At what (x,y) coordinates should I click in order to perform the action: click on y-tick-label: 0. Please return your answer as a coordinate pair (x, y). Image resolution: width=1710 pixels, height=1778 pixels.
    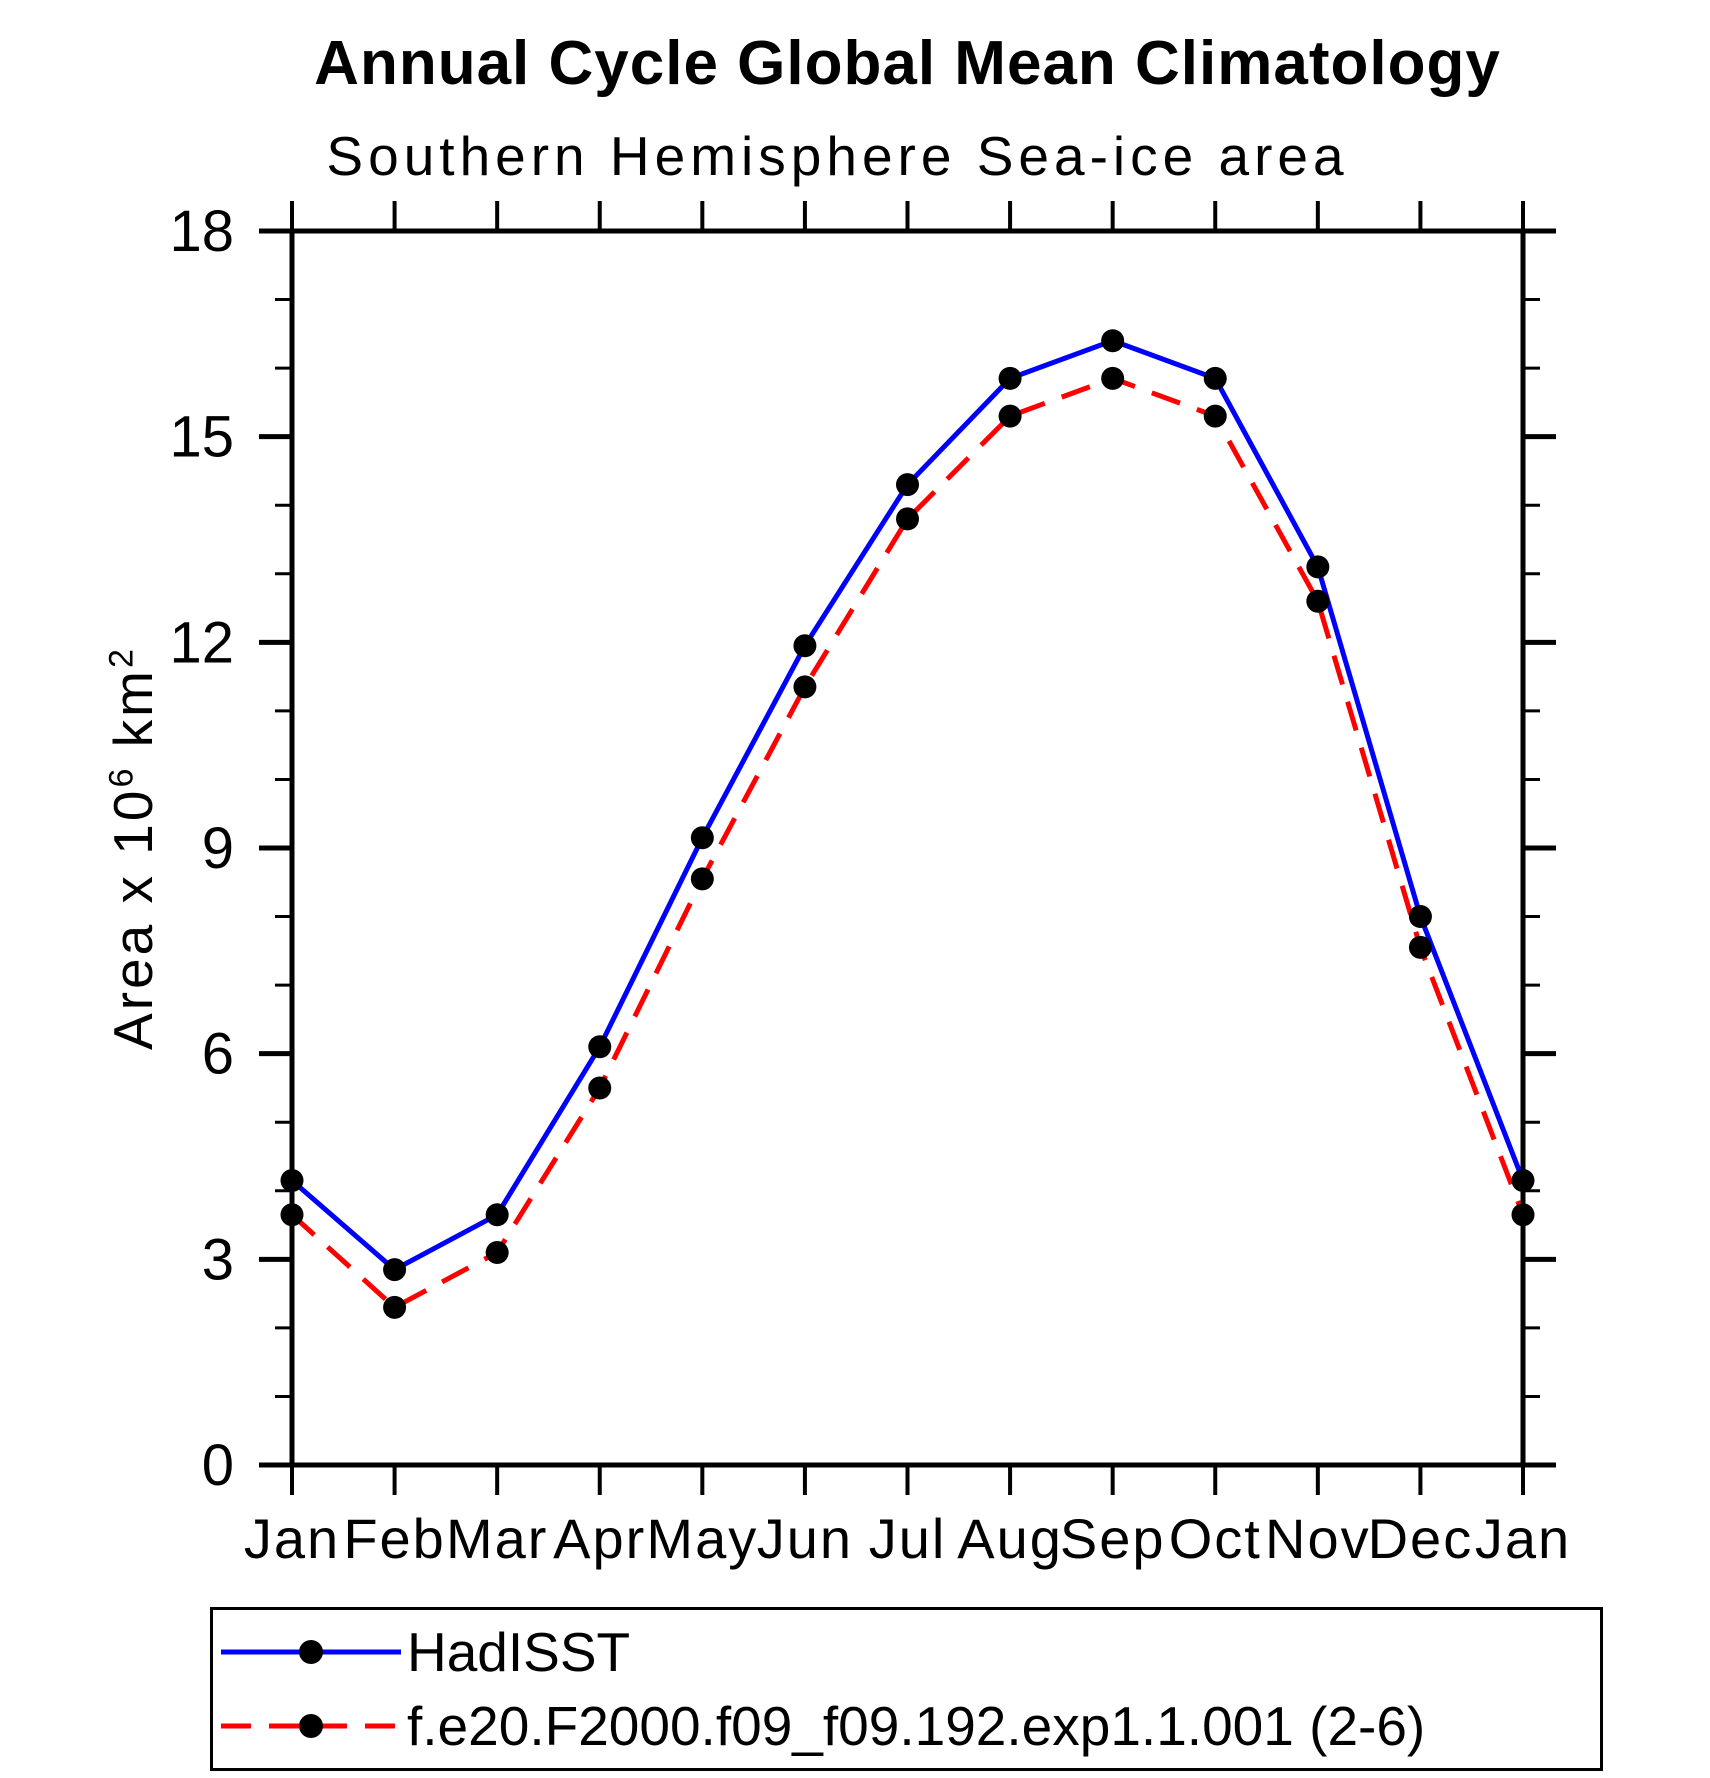
    Looking at the image, I should click on (218, 1465).